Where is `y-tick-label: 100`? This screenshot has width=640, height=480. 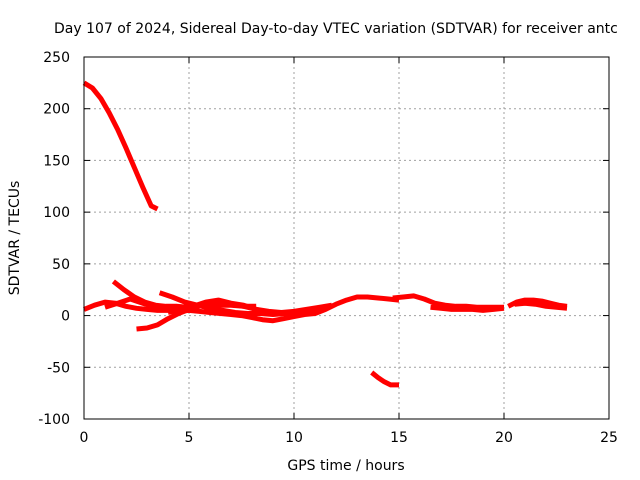 y-tick-label: 100 is located at coordinates (56, 213).